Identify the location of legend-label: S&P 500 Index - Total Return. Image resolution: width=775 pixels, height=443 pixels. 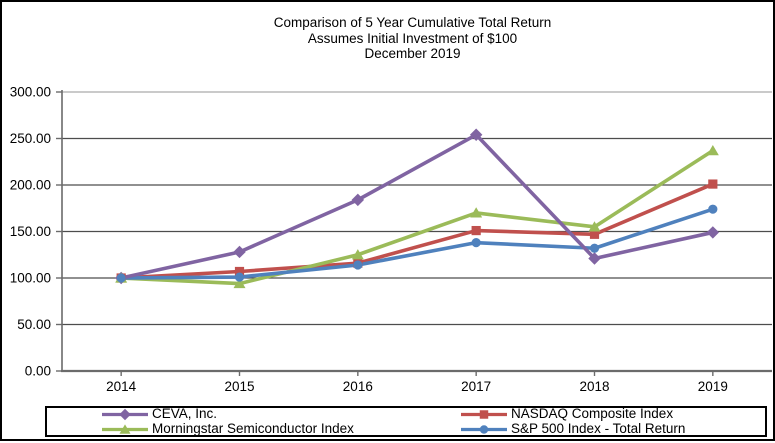
(598, 428).